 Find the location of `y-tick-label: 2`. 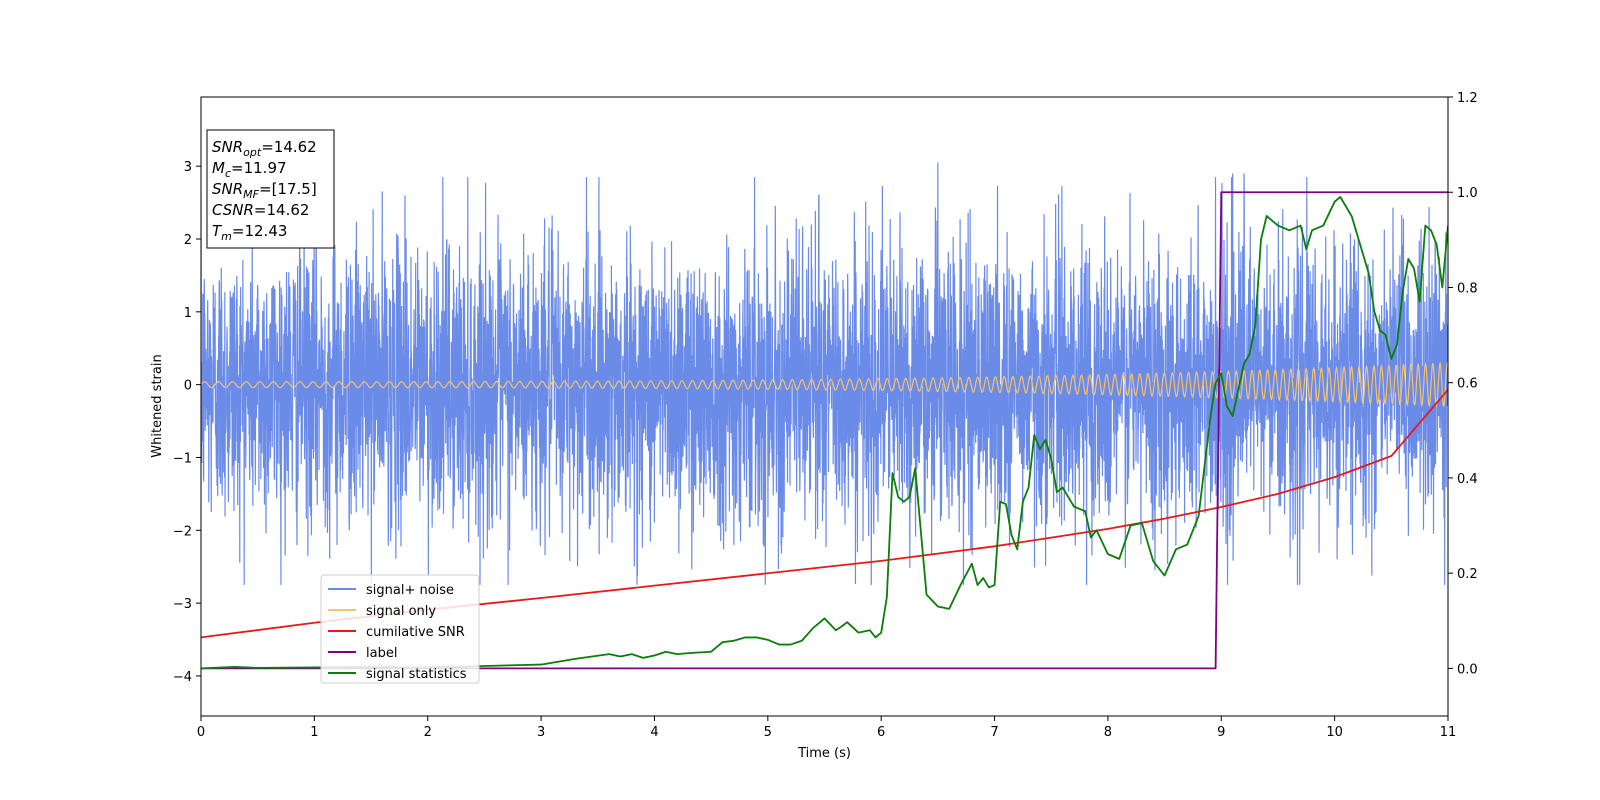

y-tick-label: 2 is located at coordinates (188, 240).